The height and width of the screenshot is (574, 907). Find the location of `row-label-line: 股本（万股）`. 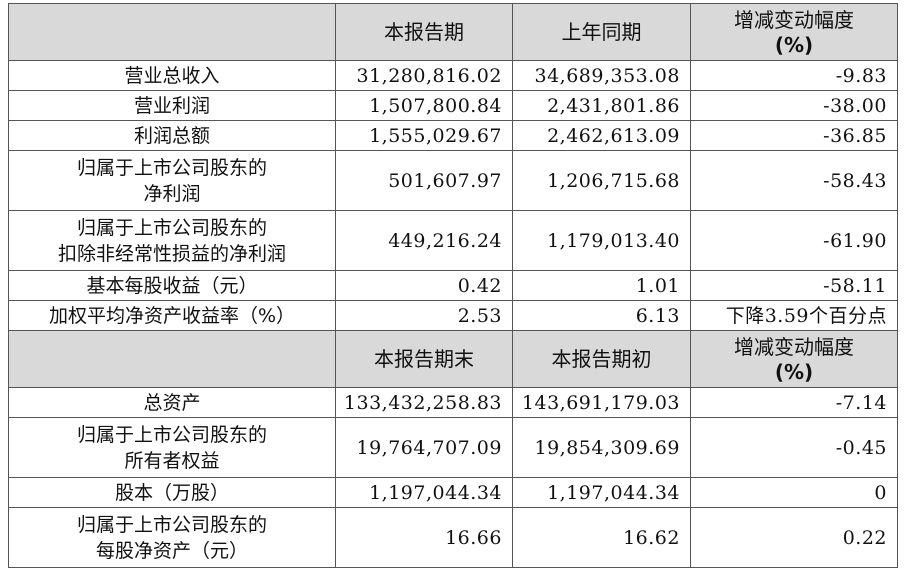

row-label-line: 股本（万股） is located at coordinates (171, 492).